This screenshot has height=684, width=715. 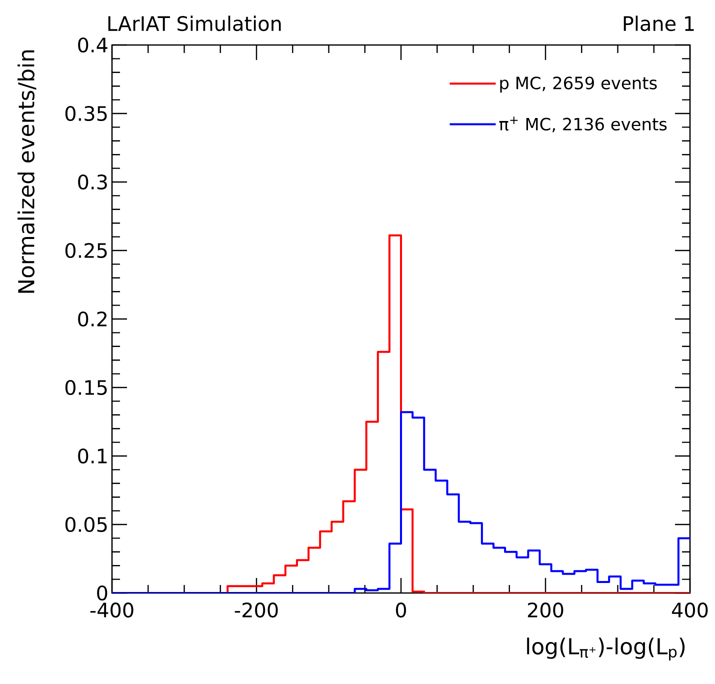 What do you see at coordinates (256, 610) in the screenshot?
I see `x-tick-label: -200` at bounding box center [256, 610].